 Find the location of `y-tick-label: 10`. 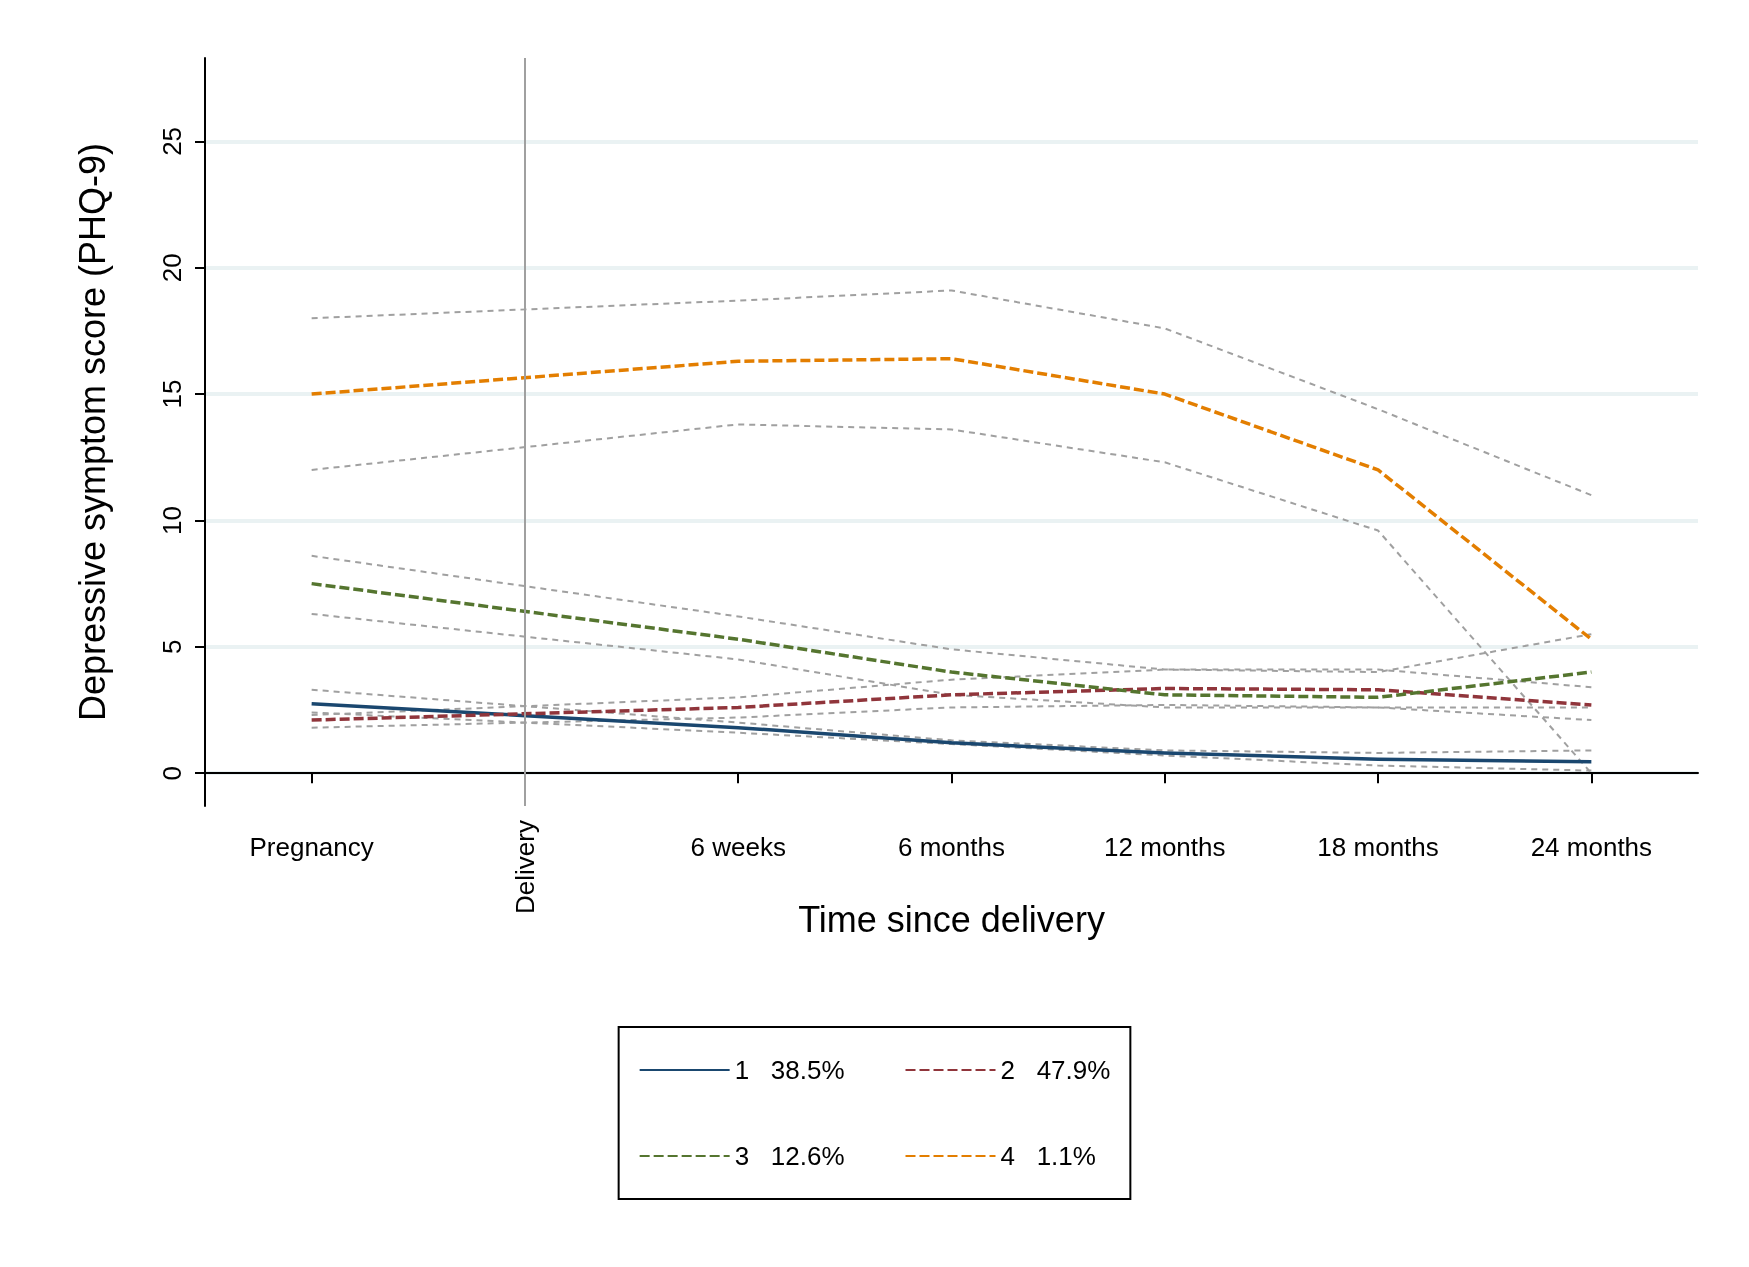

y-tick-label: 10 is located at coordinates (172, 520).